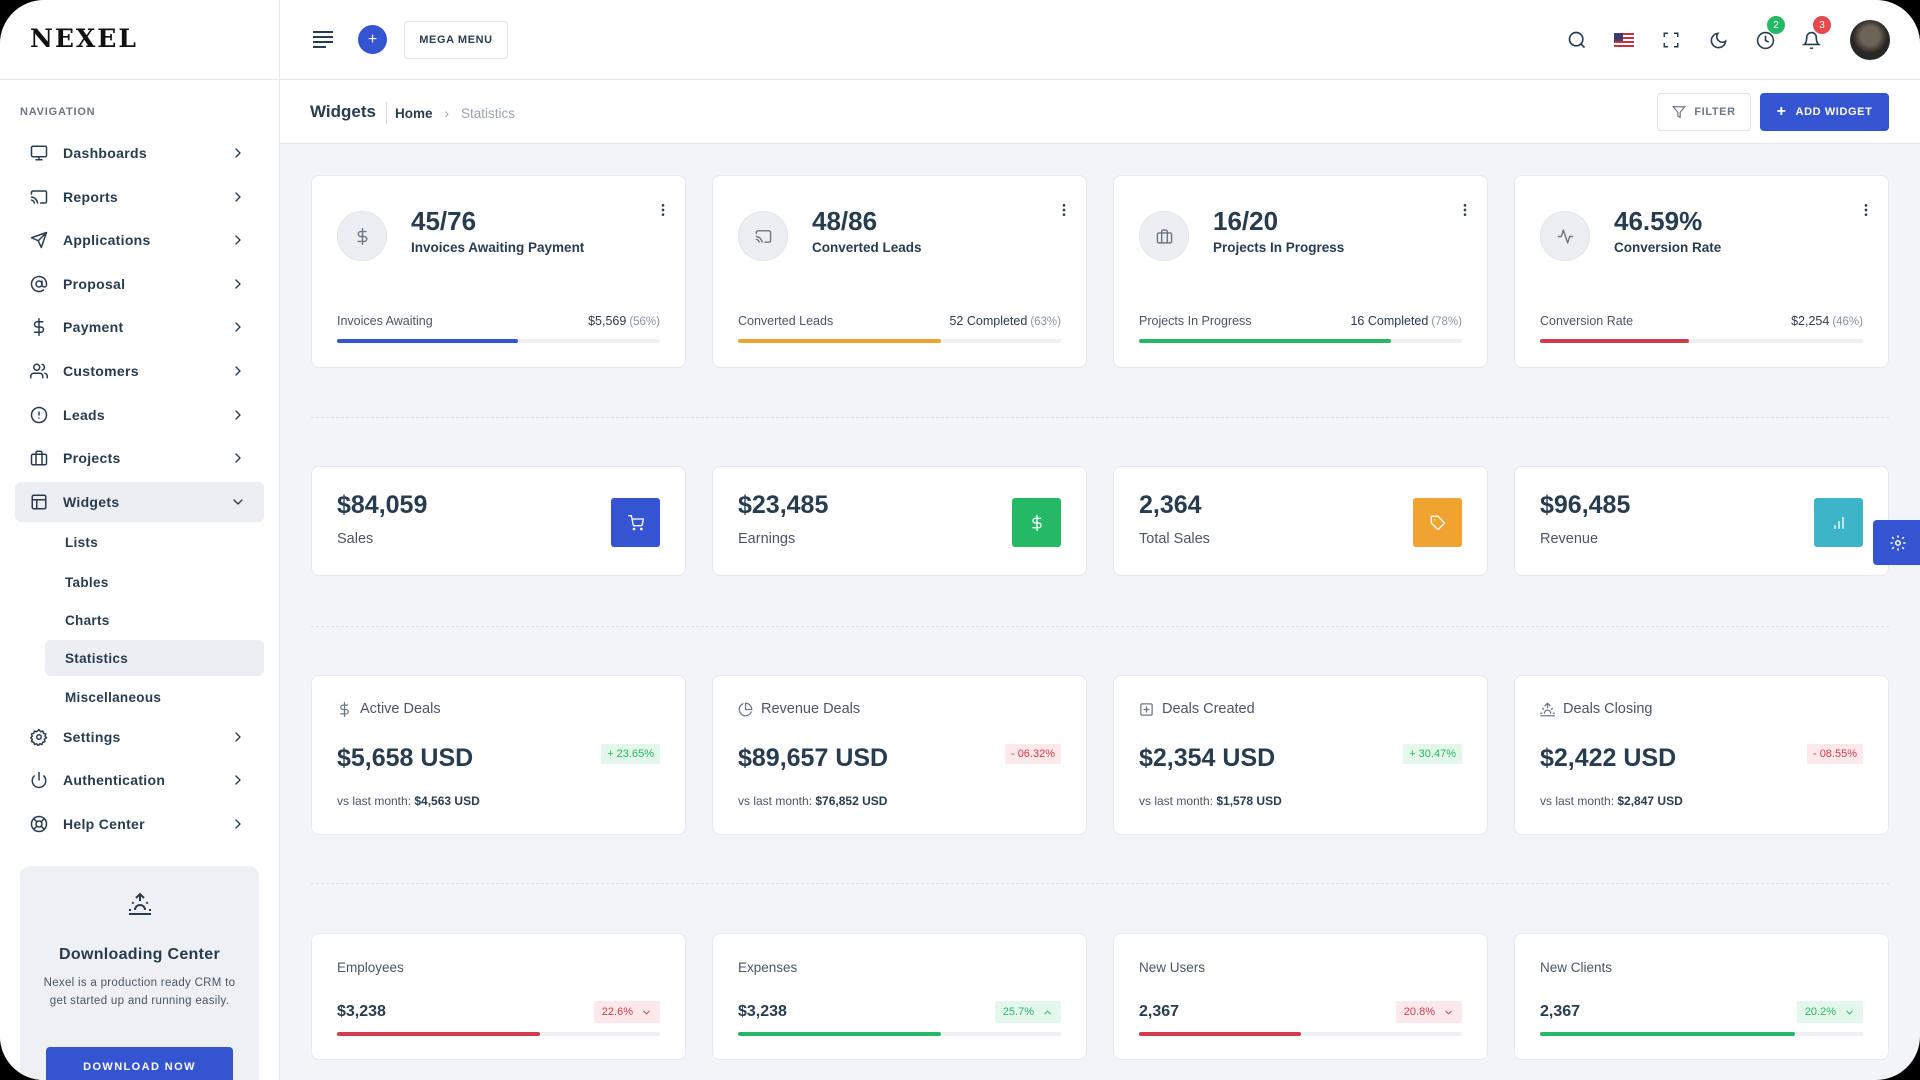 The image size is (1920, 1080). Describe the element at coordinates (1174, 539) in the screenshot. I see `stat-label: Total Sales` at that location.